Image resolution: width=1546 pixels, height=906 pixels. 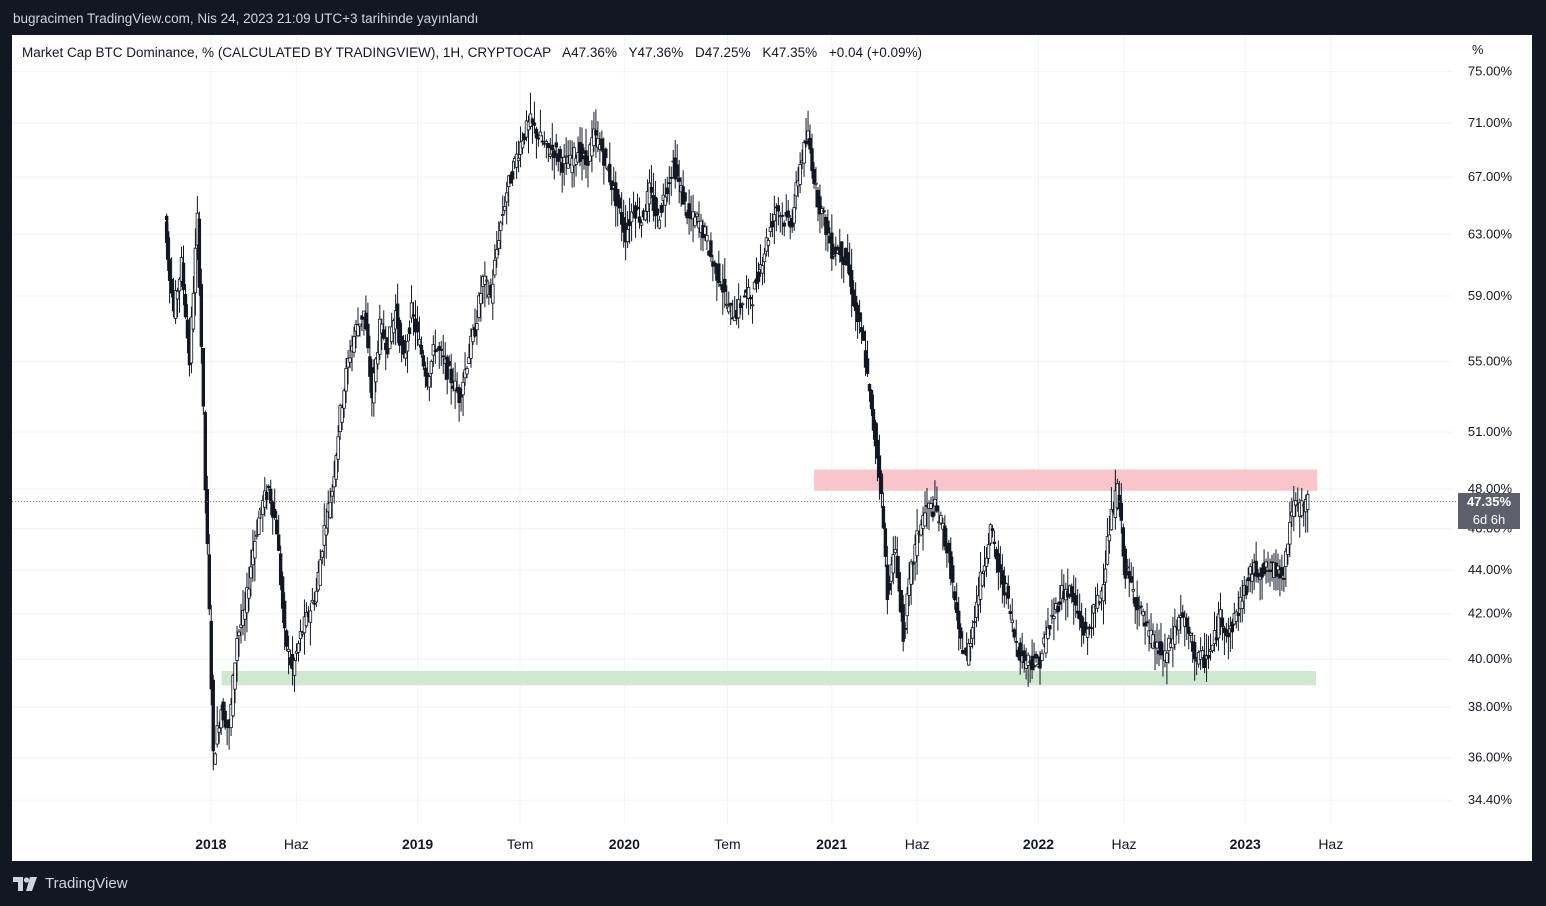 I want to click on y-tick-label: 75.00%, so click(x=1490, y=71).